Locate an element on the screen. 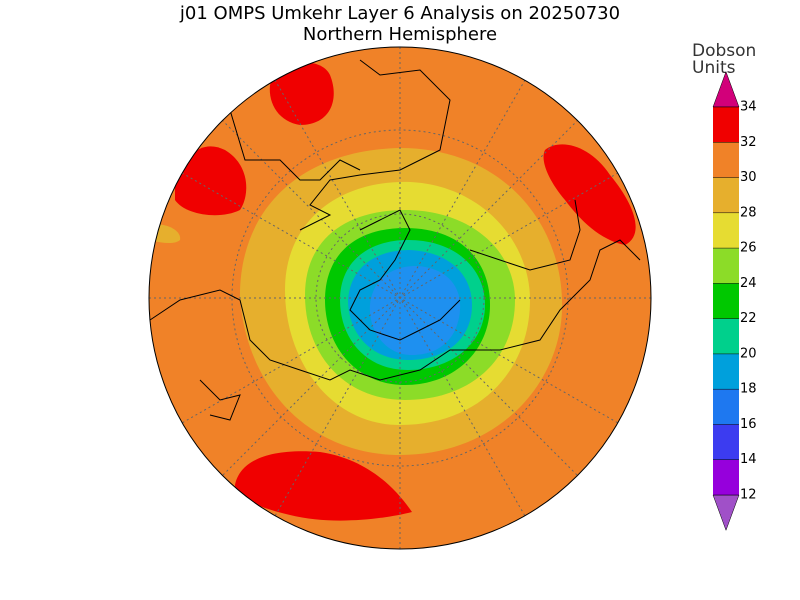 Image resolution: width=800 pixels, height=600 pixels. colorbar-tick-label: 20 is located at coordinates (748, 353).